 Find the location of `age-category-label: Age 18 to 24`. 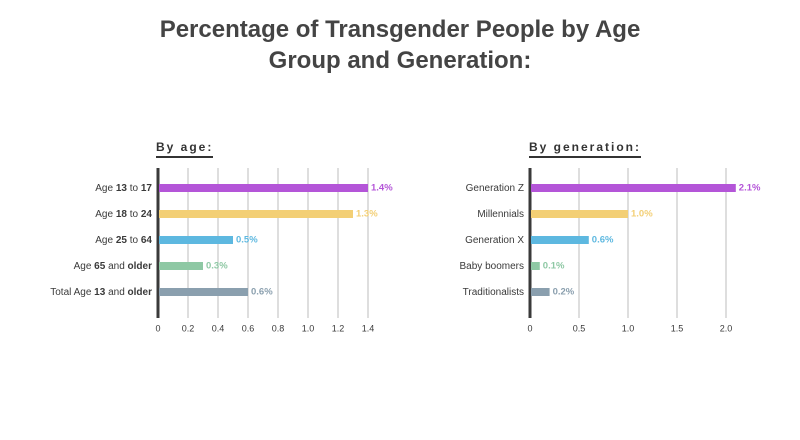

age-category-label: Age 18 to 24 is located at coordinates (123, 214).